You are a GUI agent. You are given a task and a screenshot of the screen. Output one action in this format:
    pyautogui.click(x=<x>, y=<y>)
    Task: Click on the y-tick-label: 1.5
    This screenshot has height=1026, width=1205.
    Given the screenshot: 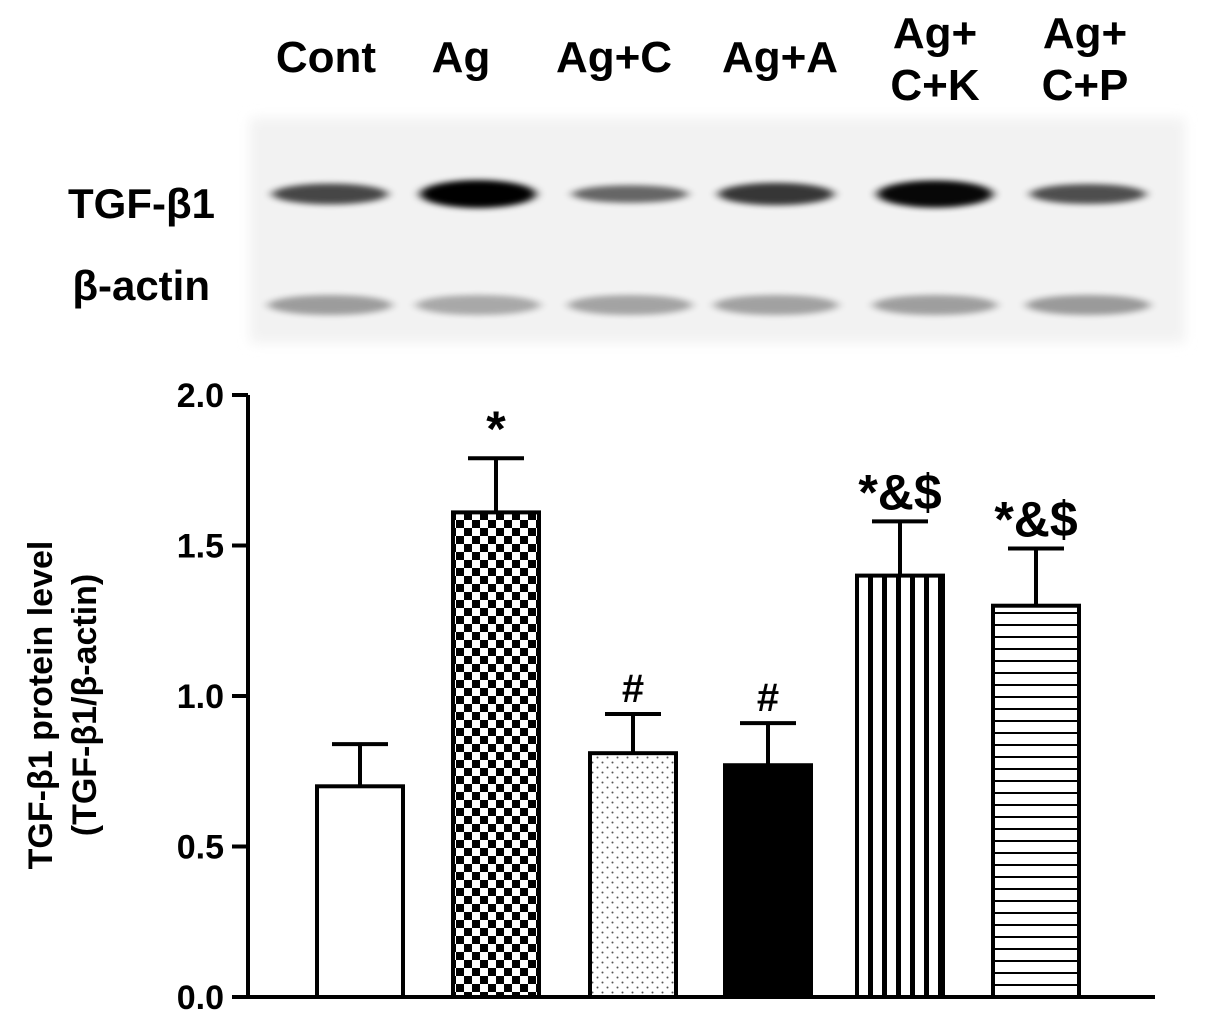 What is the action you would take?
    pyautogui.click(x=200, y=547)
    